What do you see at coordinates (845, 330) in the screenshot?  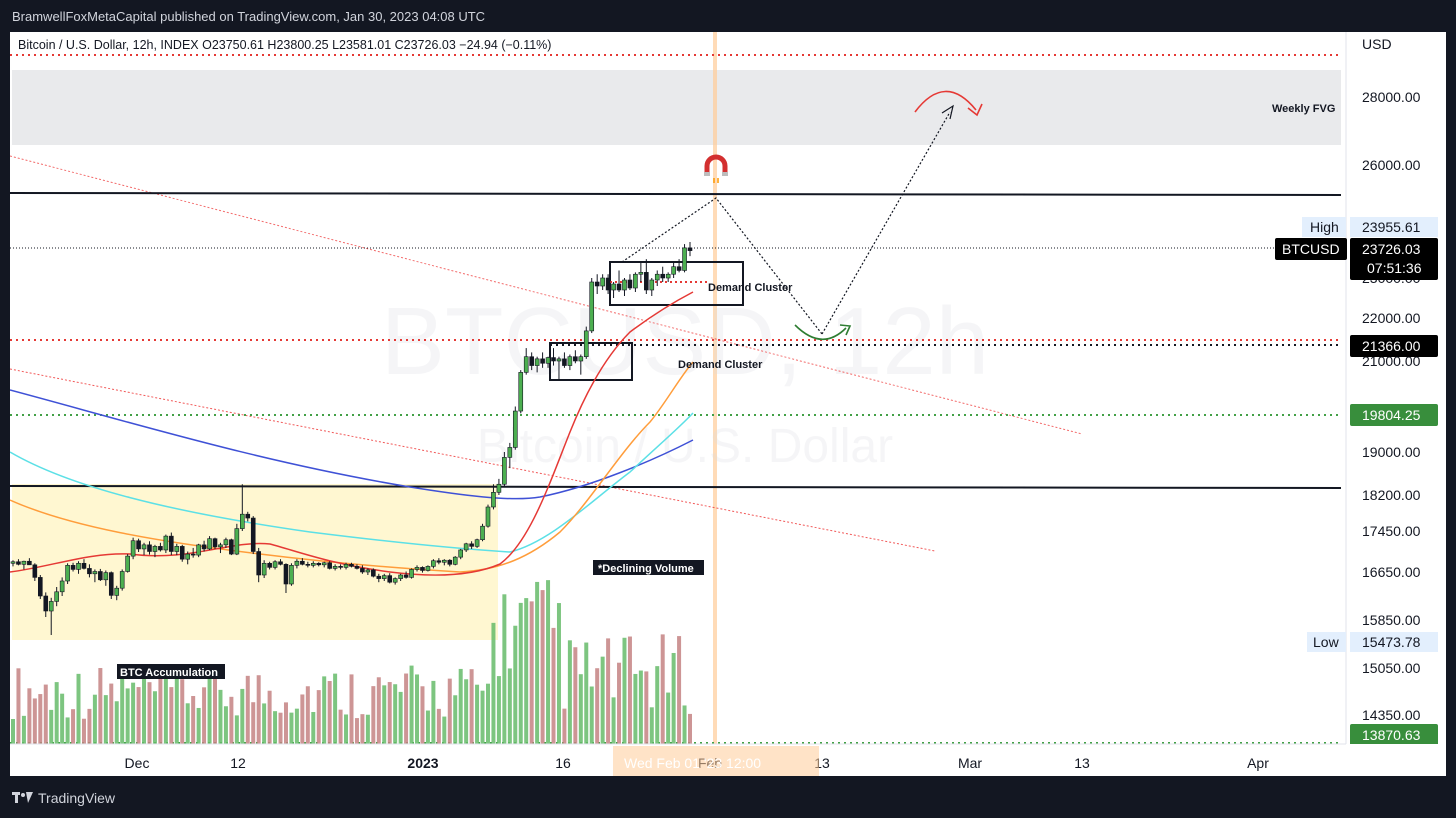 I see `bounce-arrowhead-icon` at bounding box center [845, 330].